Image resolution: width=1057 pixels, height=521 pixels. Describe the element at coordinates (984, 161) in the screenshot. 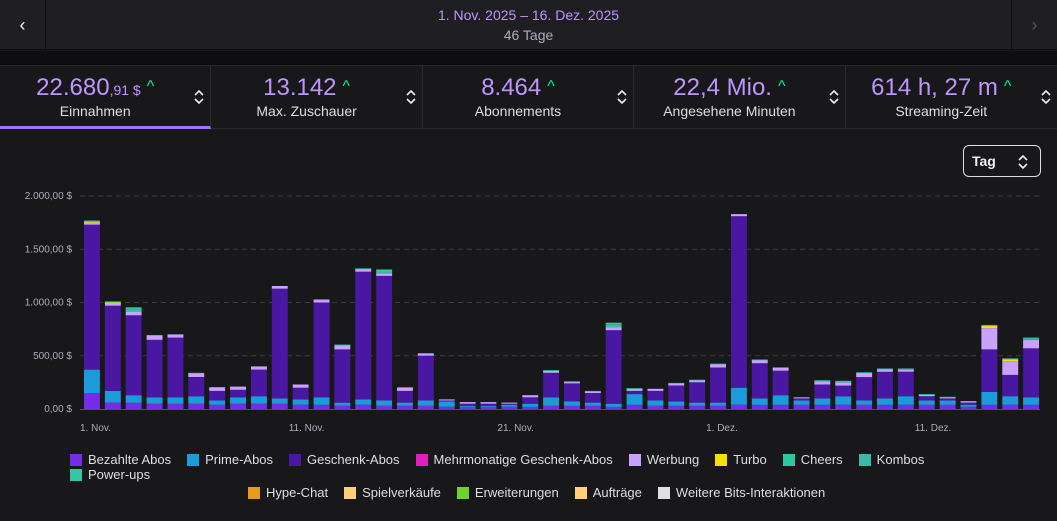

I see `interval-select-value: Tag` at that location.